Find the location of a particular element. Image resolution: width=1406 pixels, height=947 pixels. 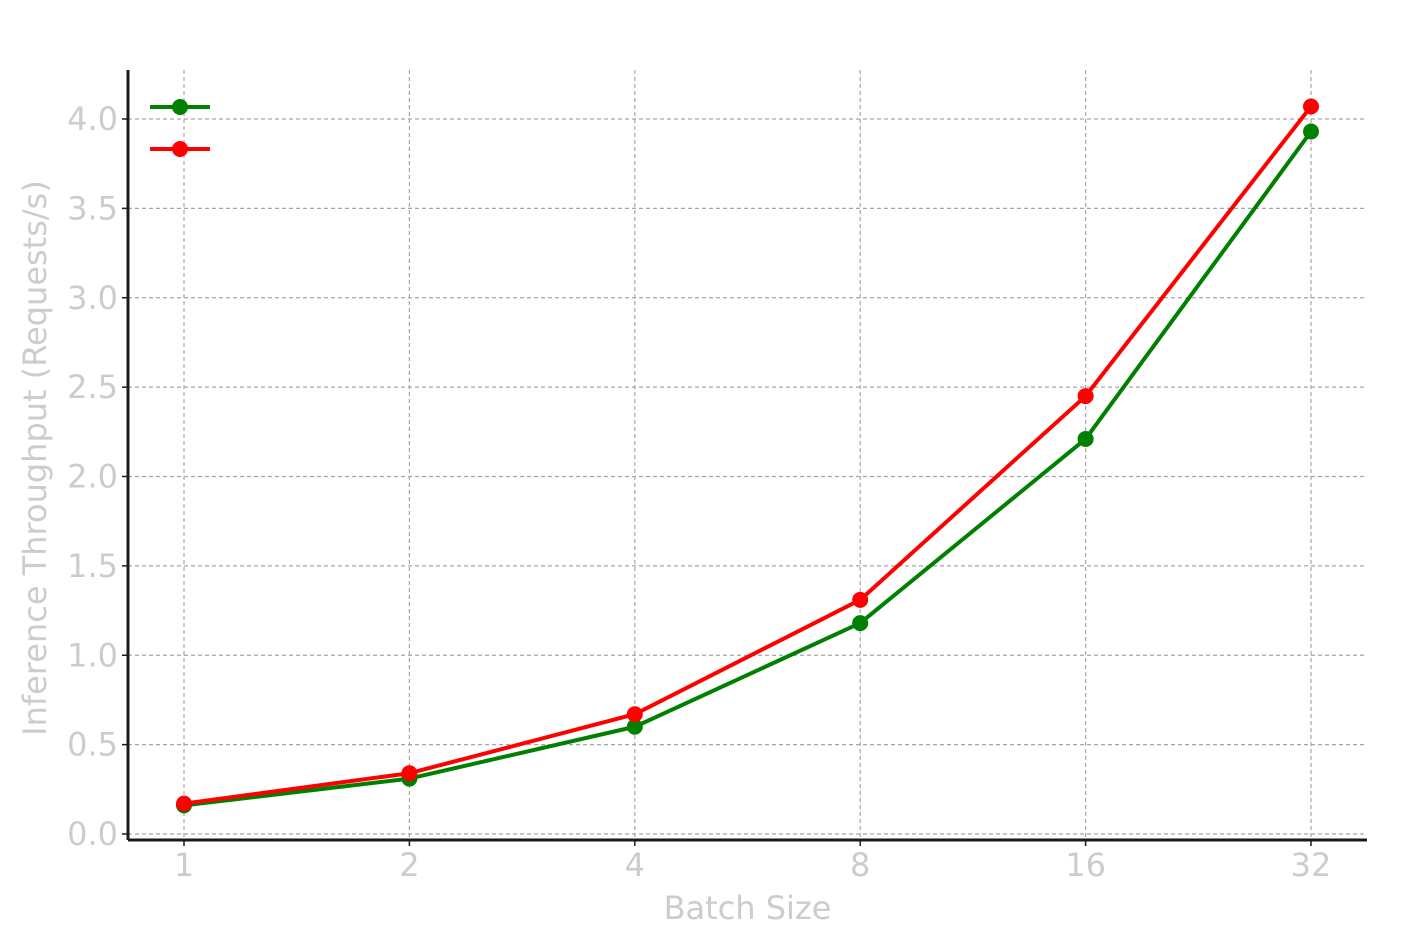

y-tick-label: 2.5 is located at coordinates (92, 387).